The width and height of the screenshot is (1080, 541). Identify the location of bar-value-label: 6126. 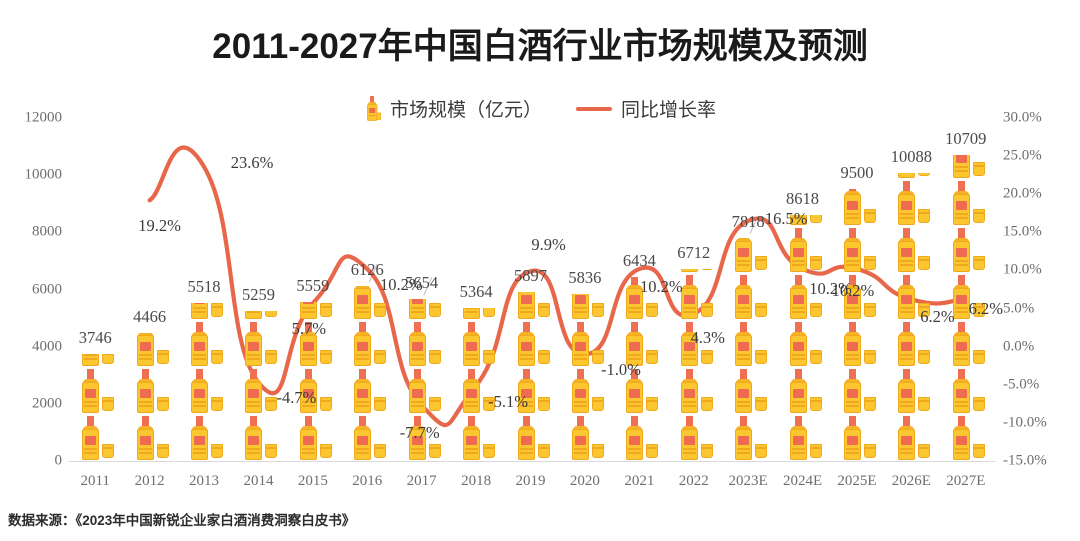
(367, 269).